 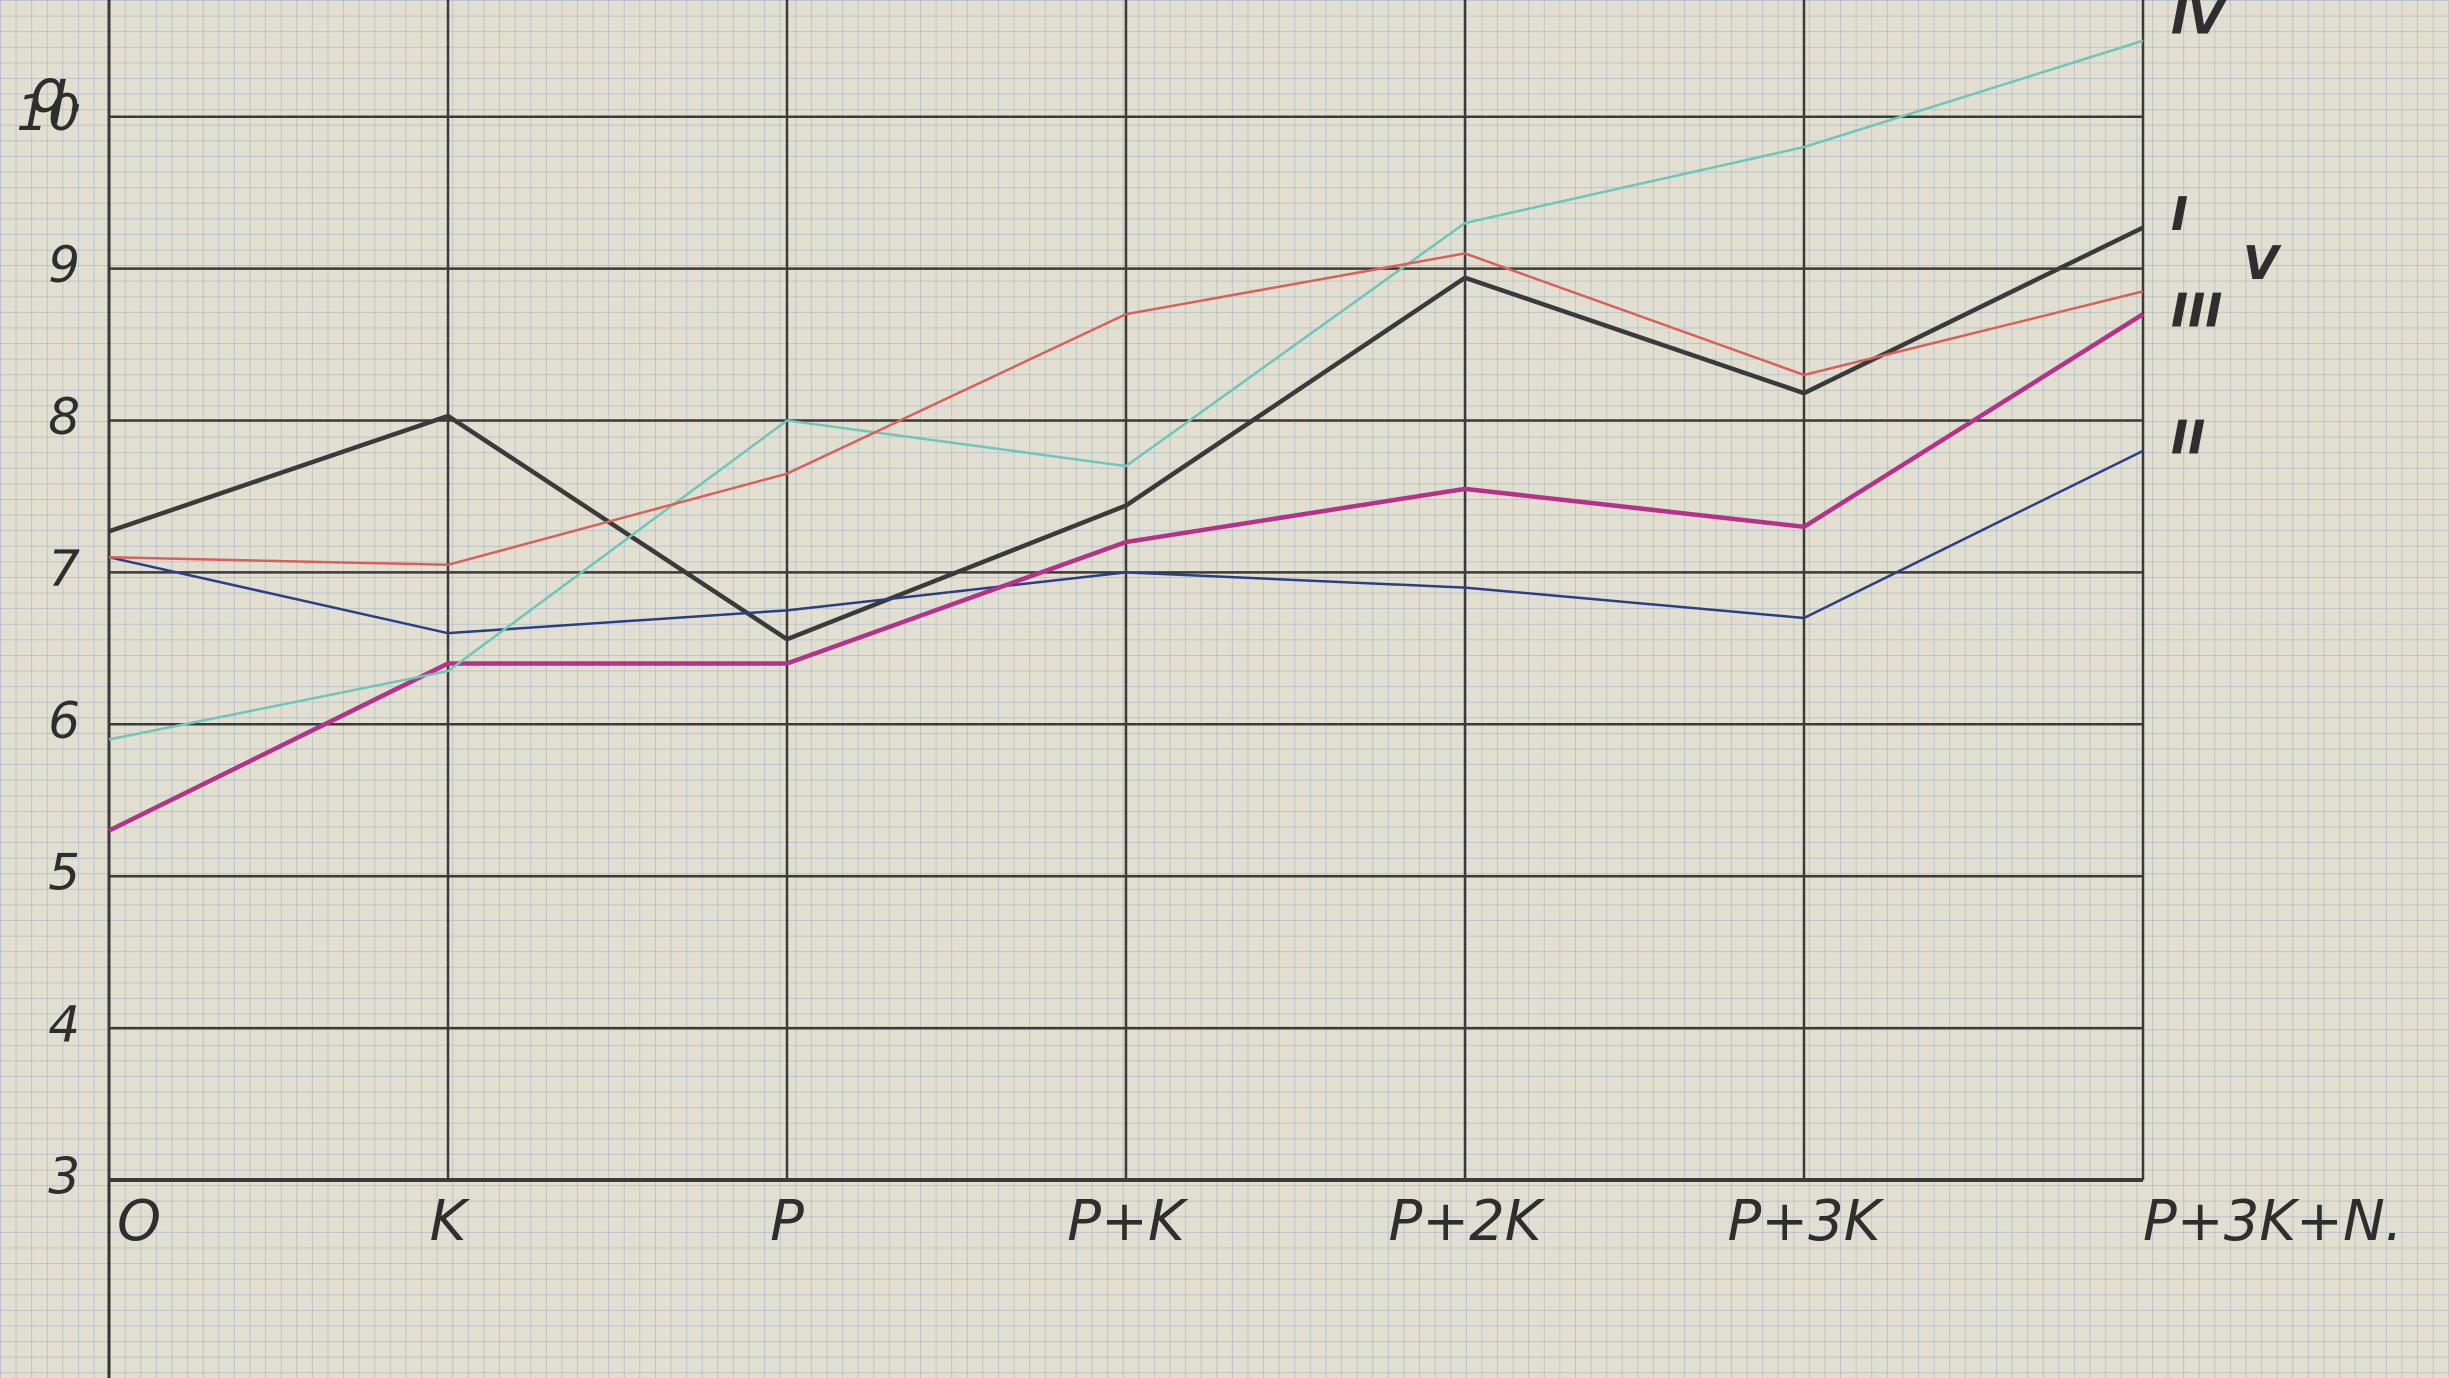 I want to click on x-tick-label: O, so click(x=139, y=1221).